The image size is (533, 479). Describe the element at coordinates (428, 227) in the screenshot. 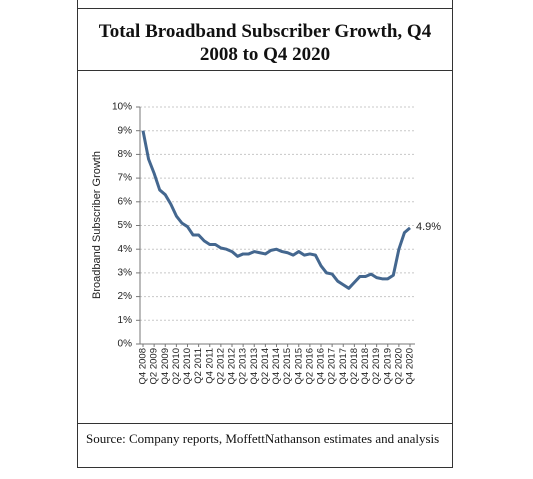

I see `data-label: 4.9%` at that location.